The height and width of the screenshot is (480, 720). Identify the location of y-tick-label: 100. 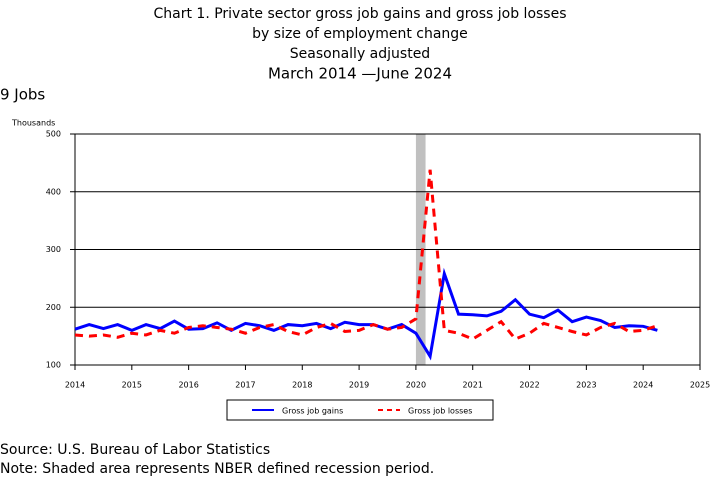
(53, 365).